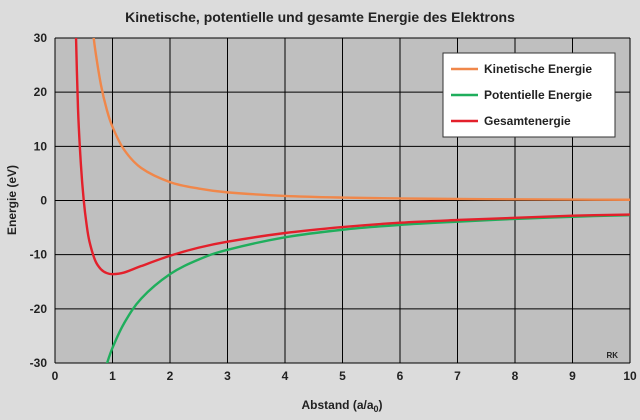 The height and width of the screenshot is (420, 640). What do you see at coordinates (41, 146) in the screenshot?
I see `y-tick-label: 10` at bounding box center [41, 146].